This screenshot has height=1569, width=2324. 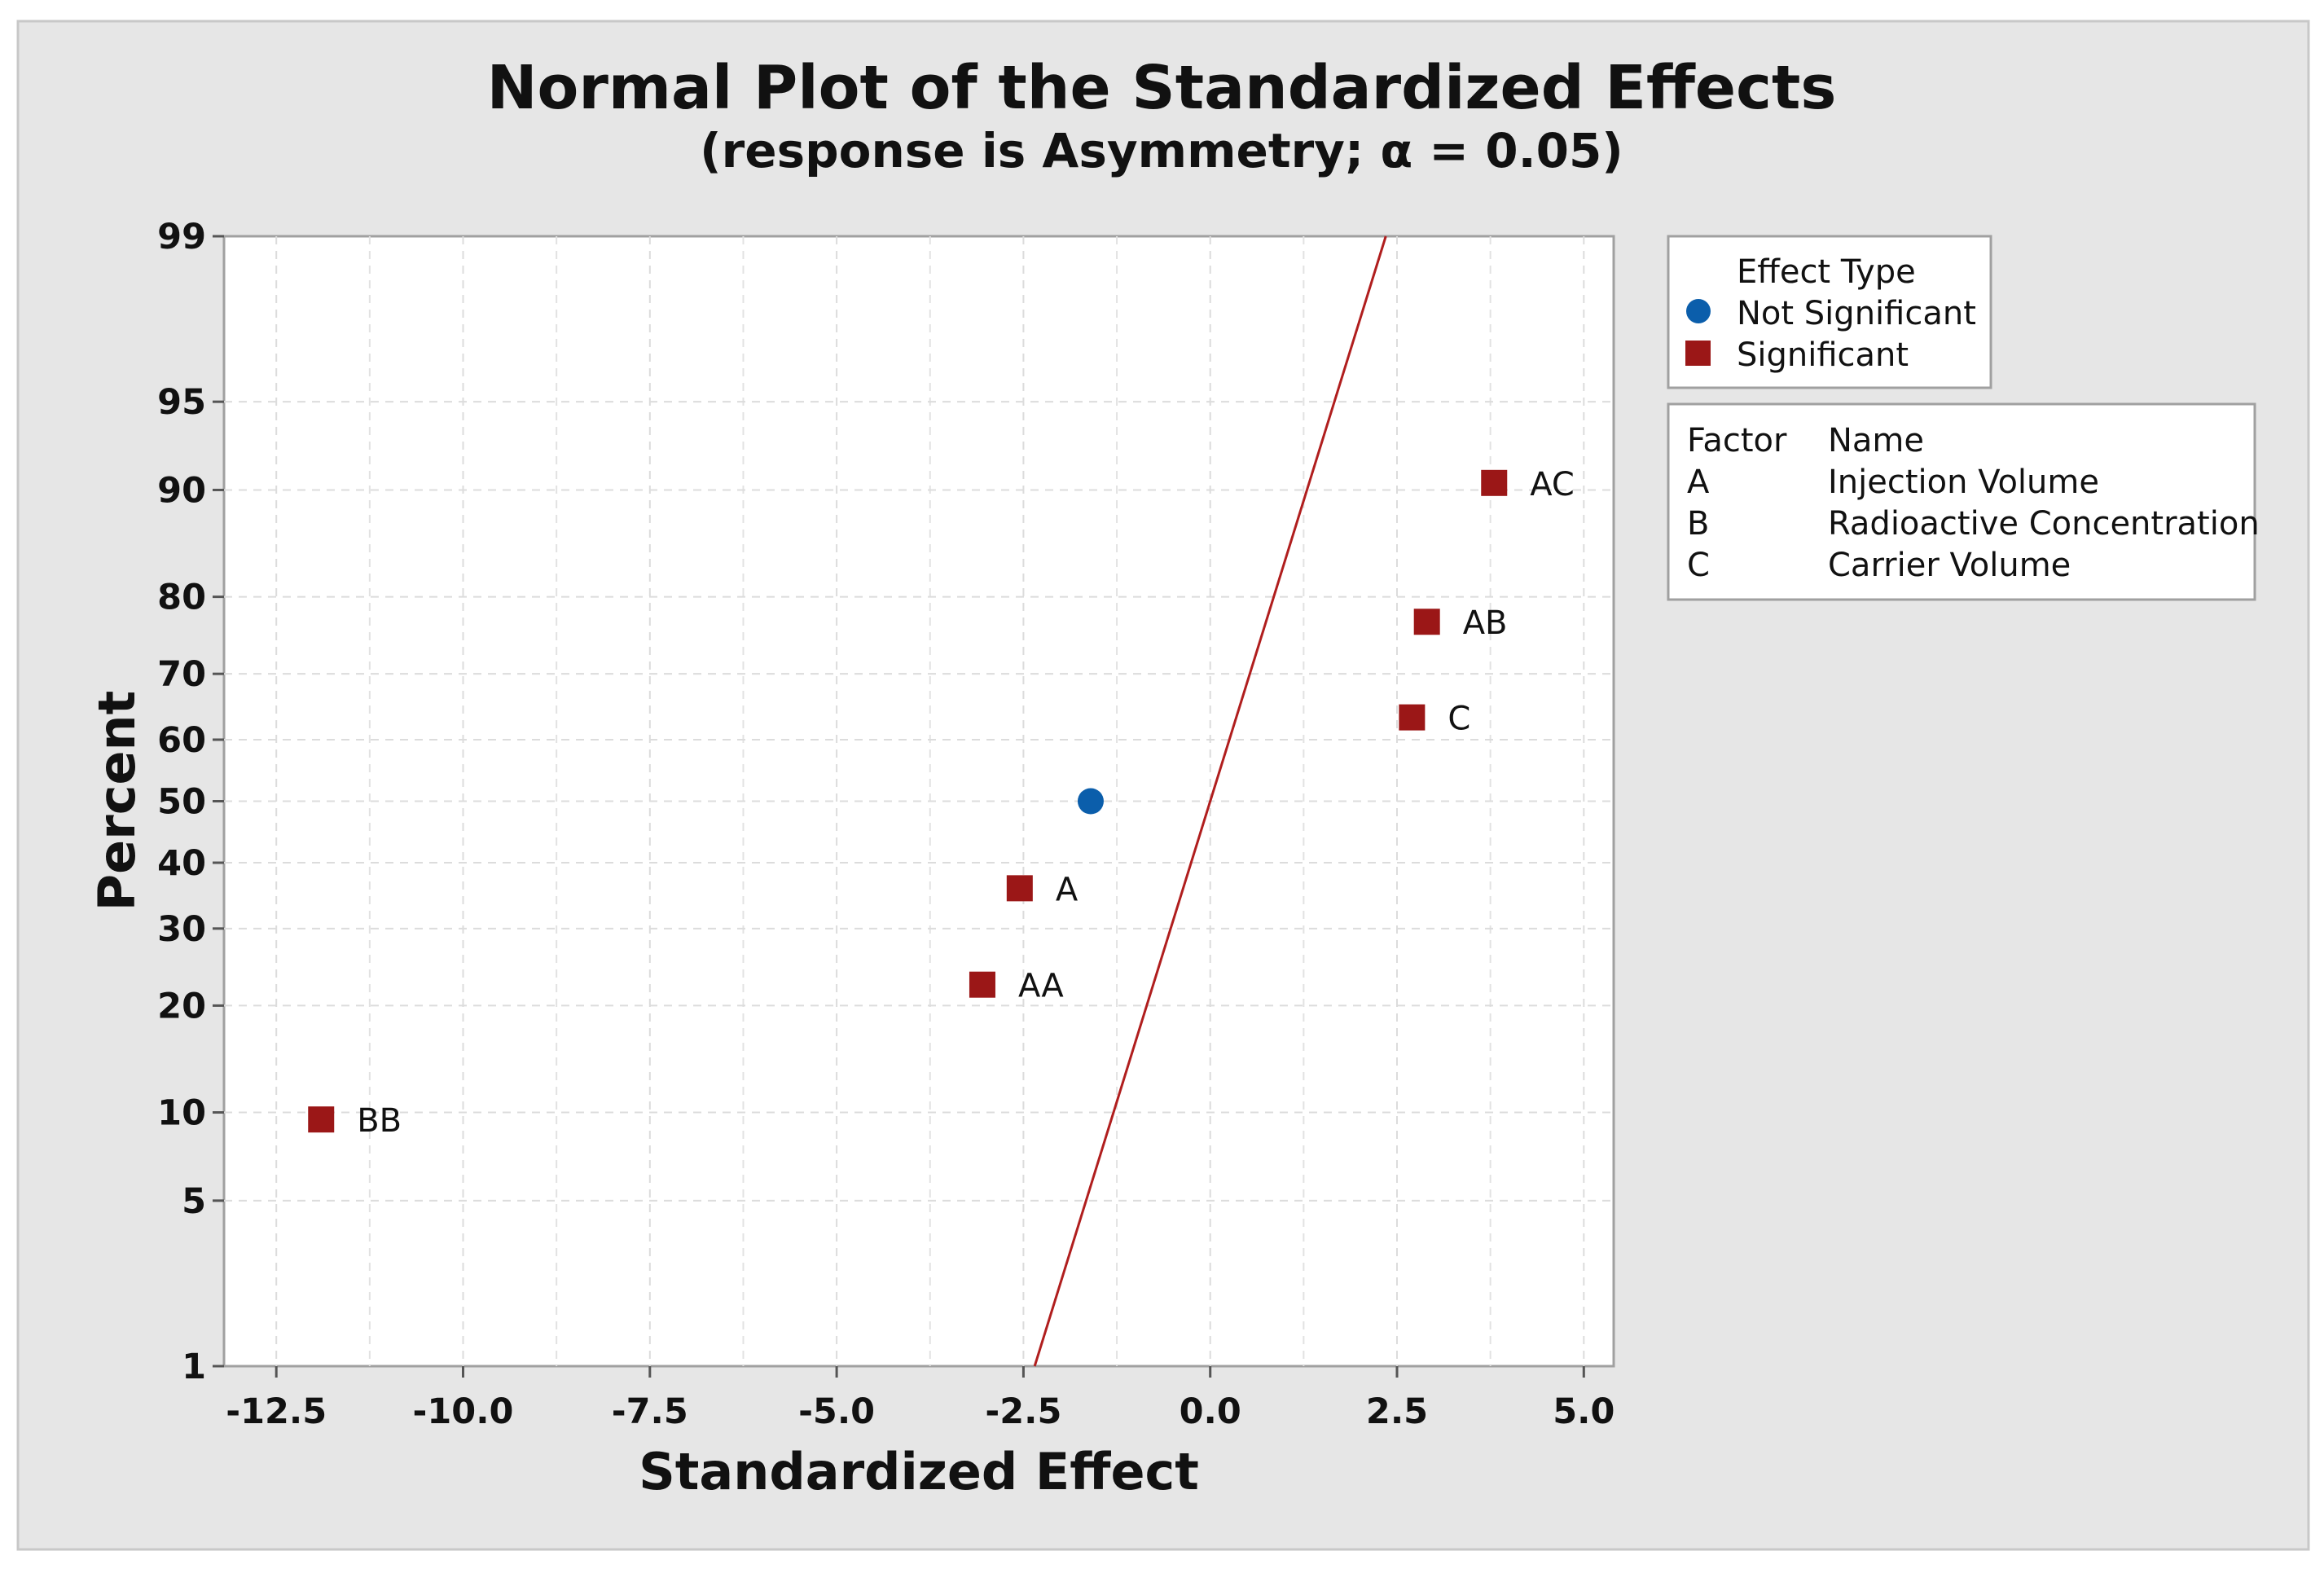 I want to click on point-not-significant, so click(x=1090, y=802).